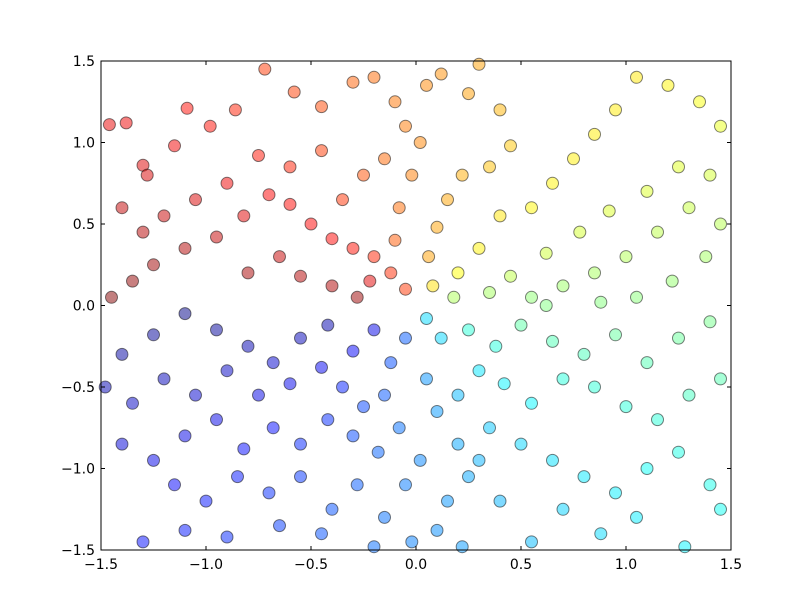 Image resolution: width=812 pixels, height=616 pixels. What do you see at coordinates (78, 470) in the screenshot?
I see `y-tick-label: −1.0` at bounding box center [78, 470].